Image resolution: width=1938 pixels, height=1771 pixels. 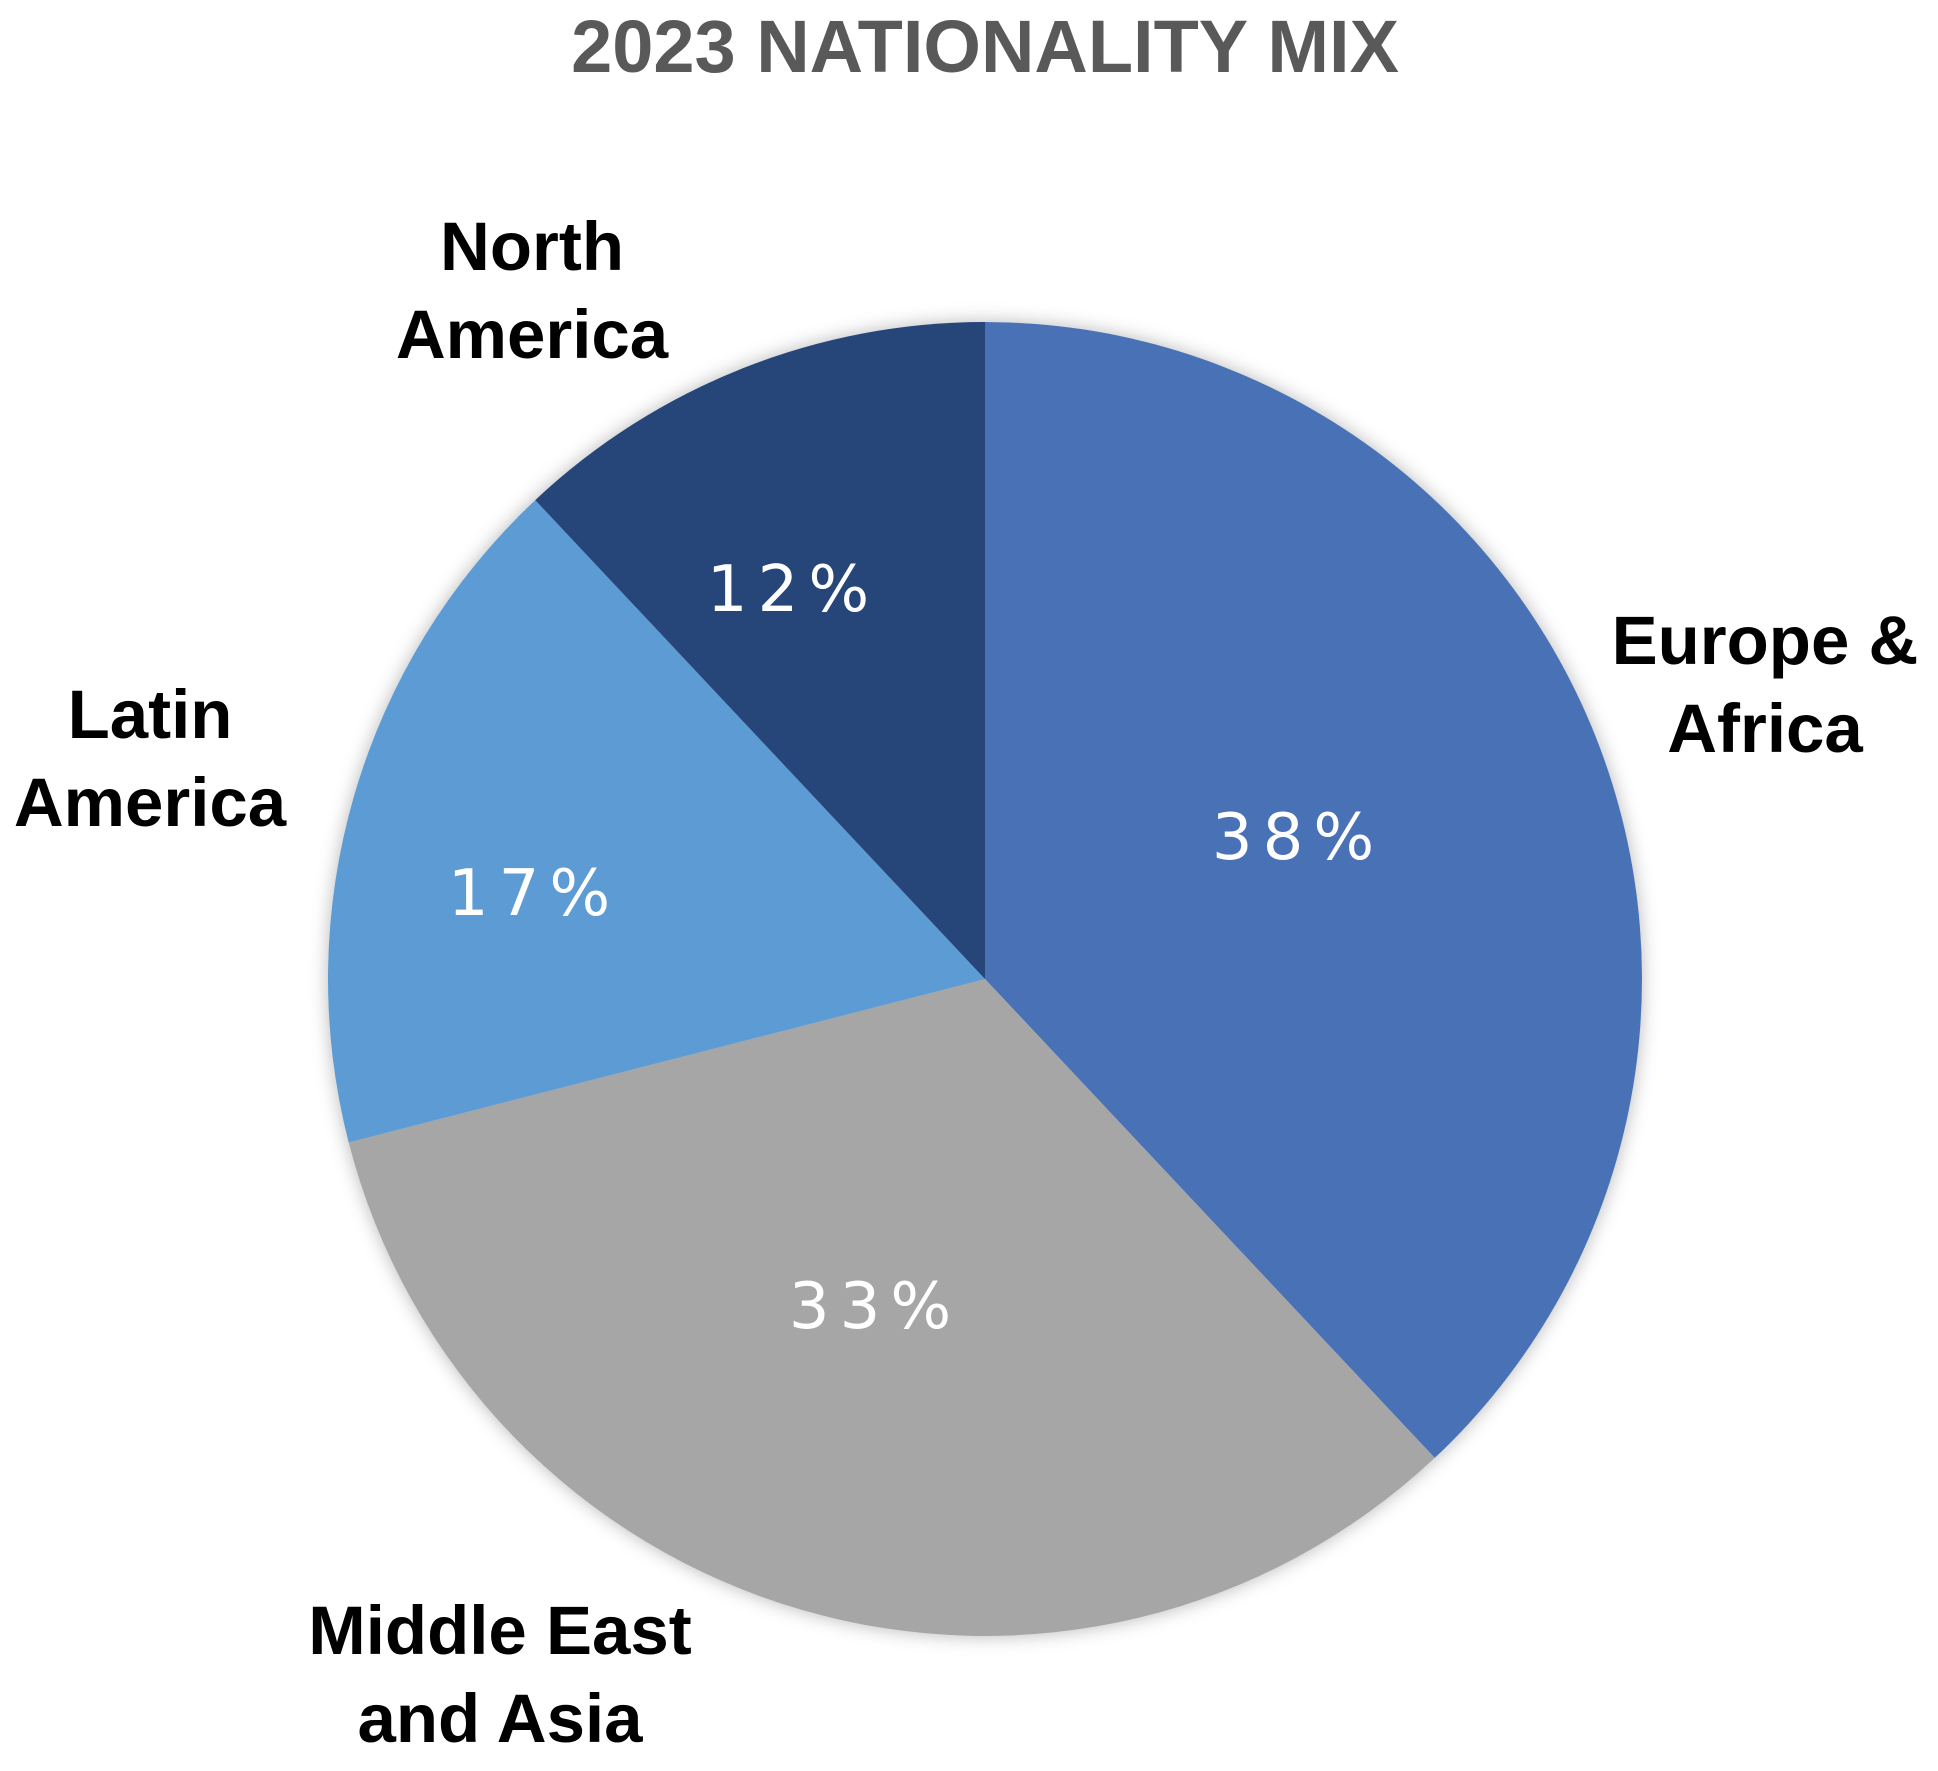 What do you see at coordinates (150, 758) in the screenshot?
I see `category-label-latin-america: Latin America` at bounding box center [150, 758].